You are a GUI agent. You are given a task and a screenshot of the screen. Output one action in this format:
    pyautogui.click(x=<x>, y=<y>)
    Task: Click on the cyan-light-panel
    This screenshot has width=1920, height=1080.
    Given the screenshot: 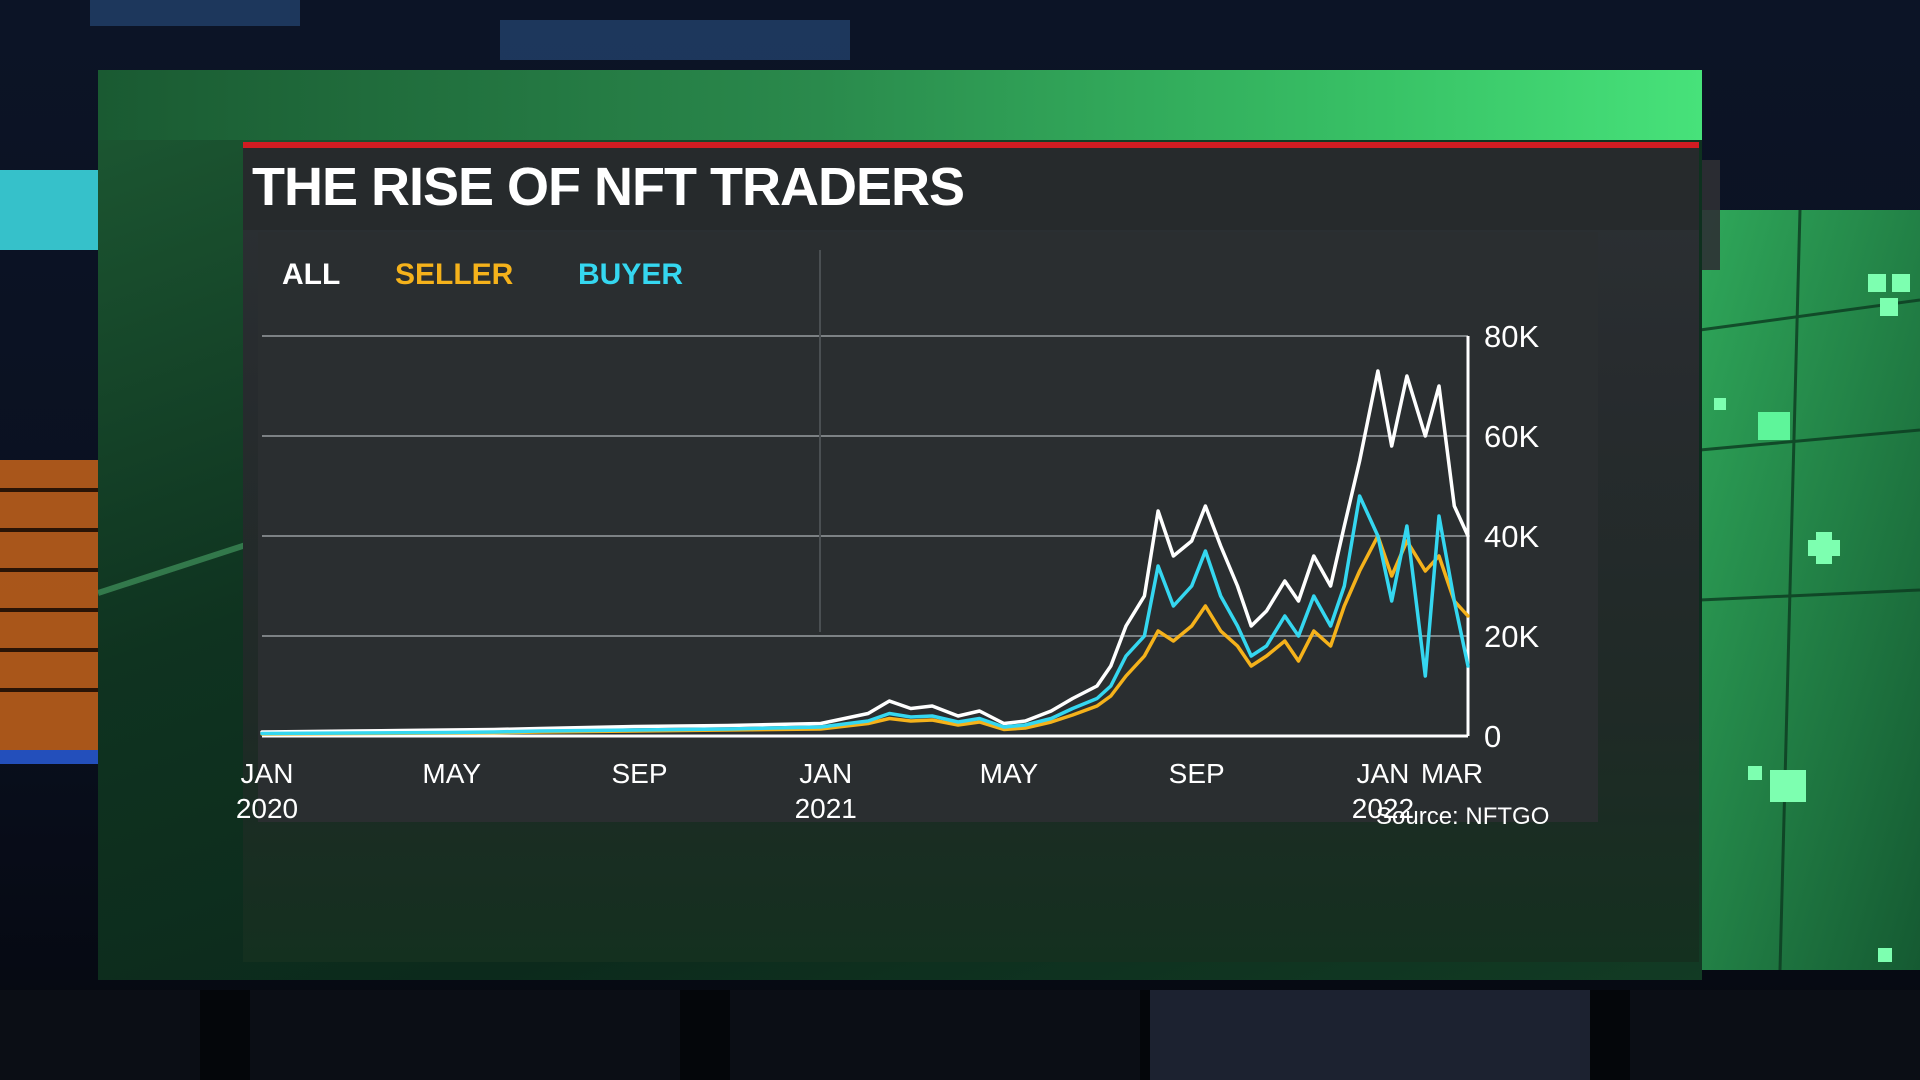 What is the action you would take?
    pyautogui.click(x=49, y=210)
    